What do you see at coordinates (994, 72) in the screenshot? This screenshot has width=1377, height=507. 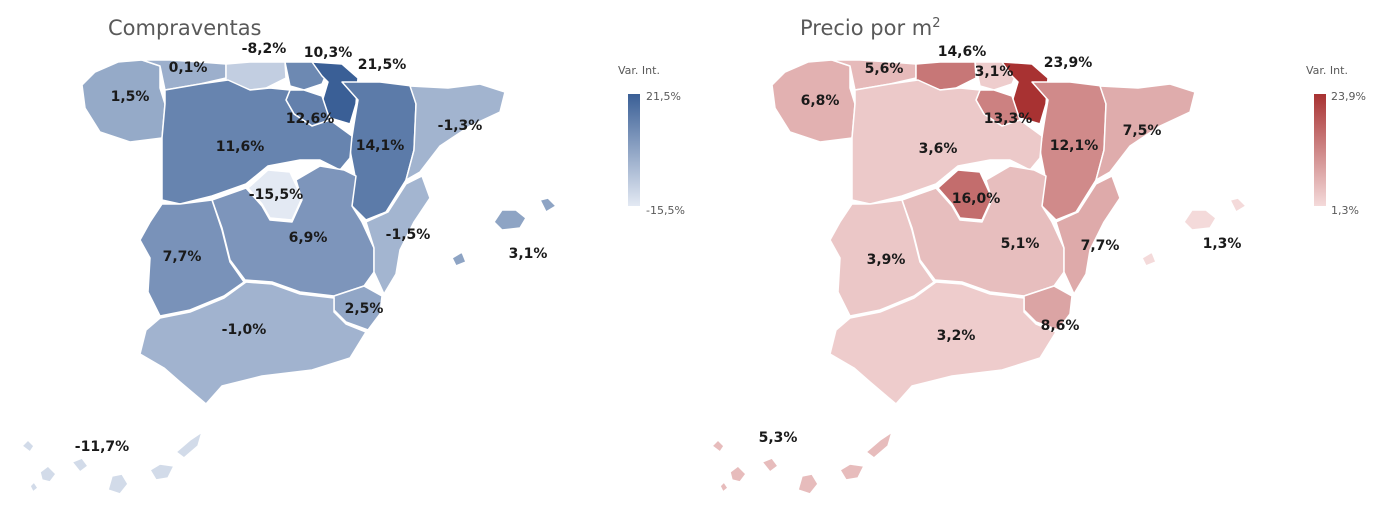 I see `region-label-pais-vasco: 3,1%` at bounding box center [994, 72].